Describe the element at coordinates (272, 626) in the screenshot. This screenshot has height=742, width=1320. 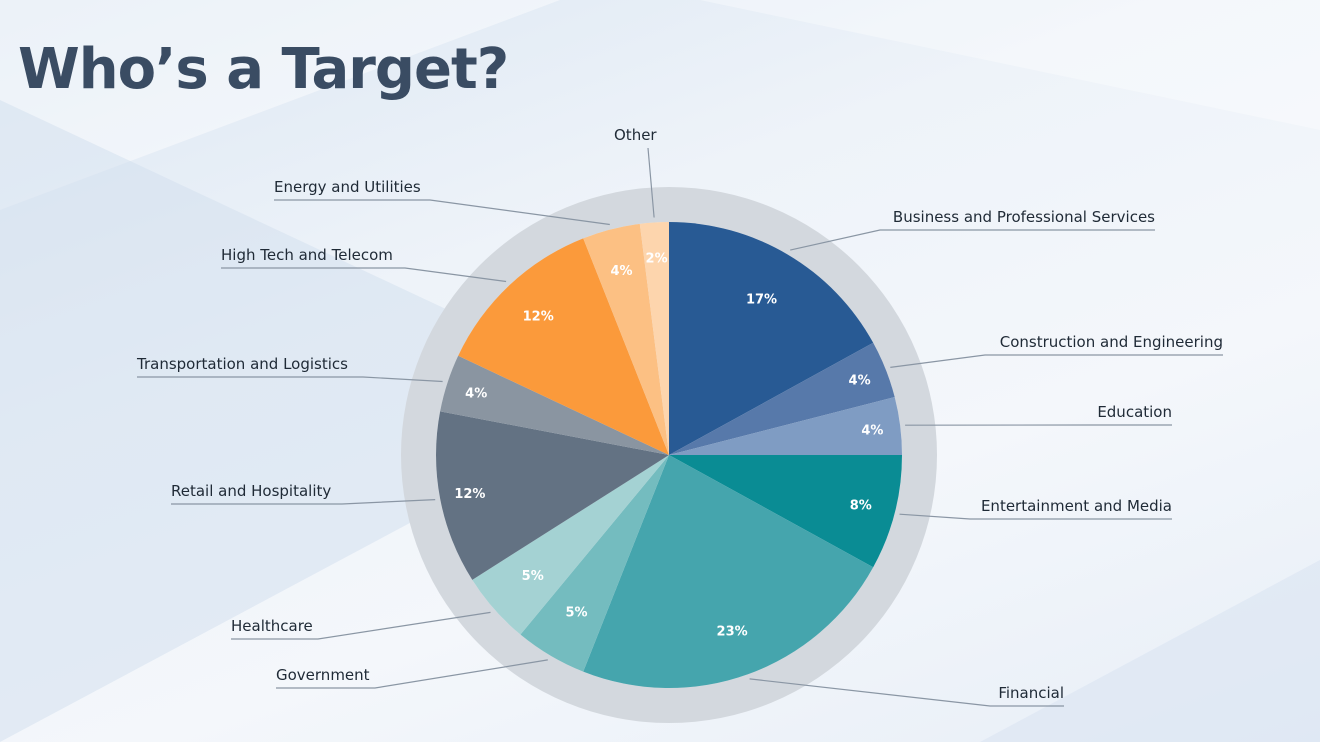
I see `callout-label-healthcare: Healthcare` at that location.